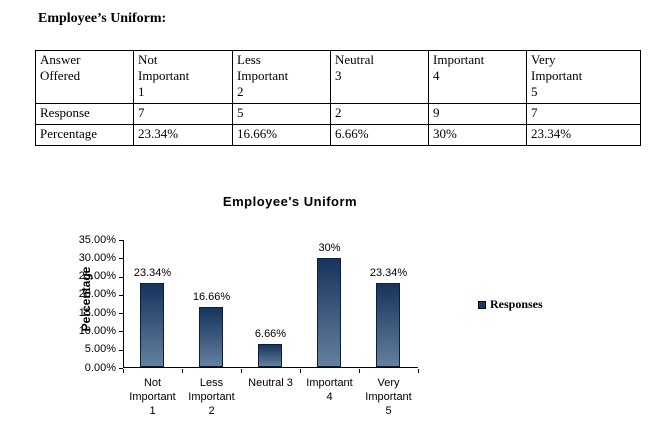 Image resolution: width=648 pixels, height=447 pixels. I want to click on chart-title: Employee's Uniform, so click(290, 201).